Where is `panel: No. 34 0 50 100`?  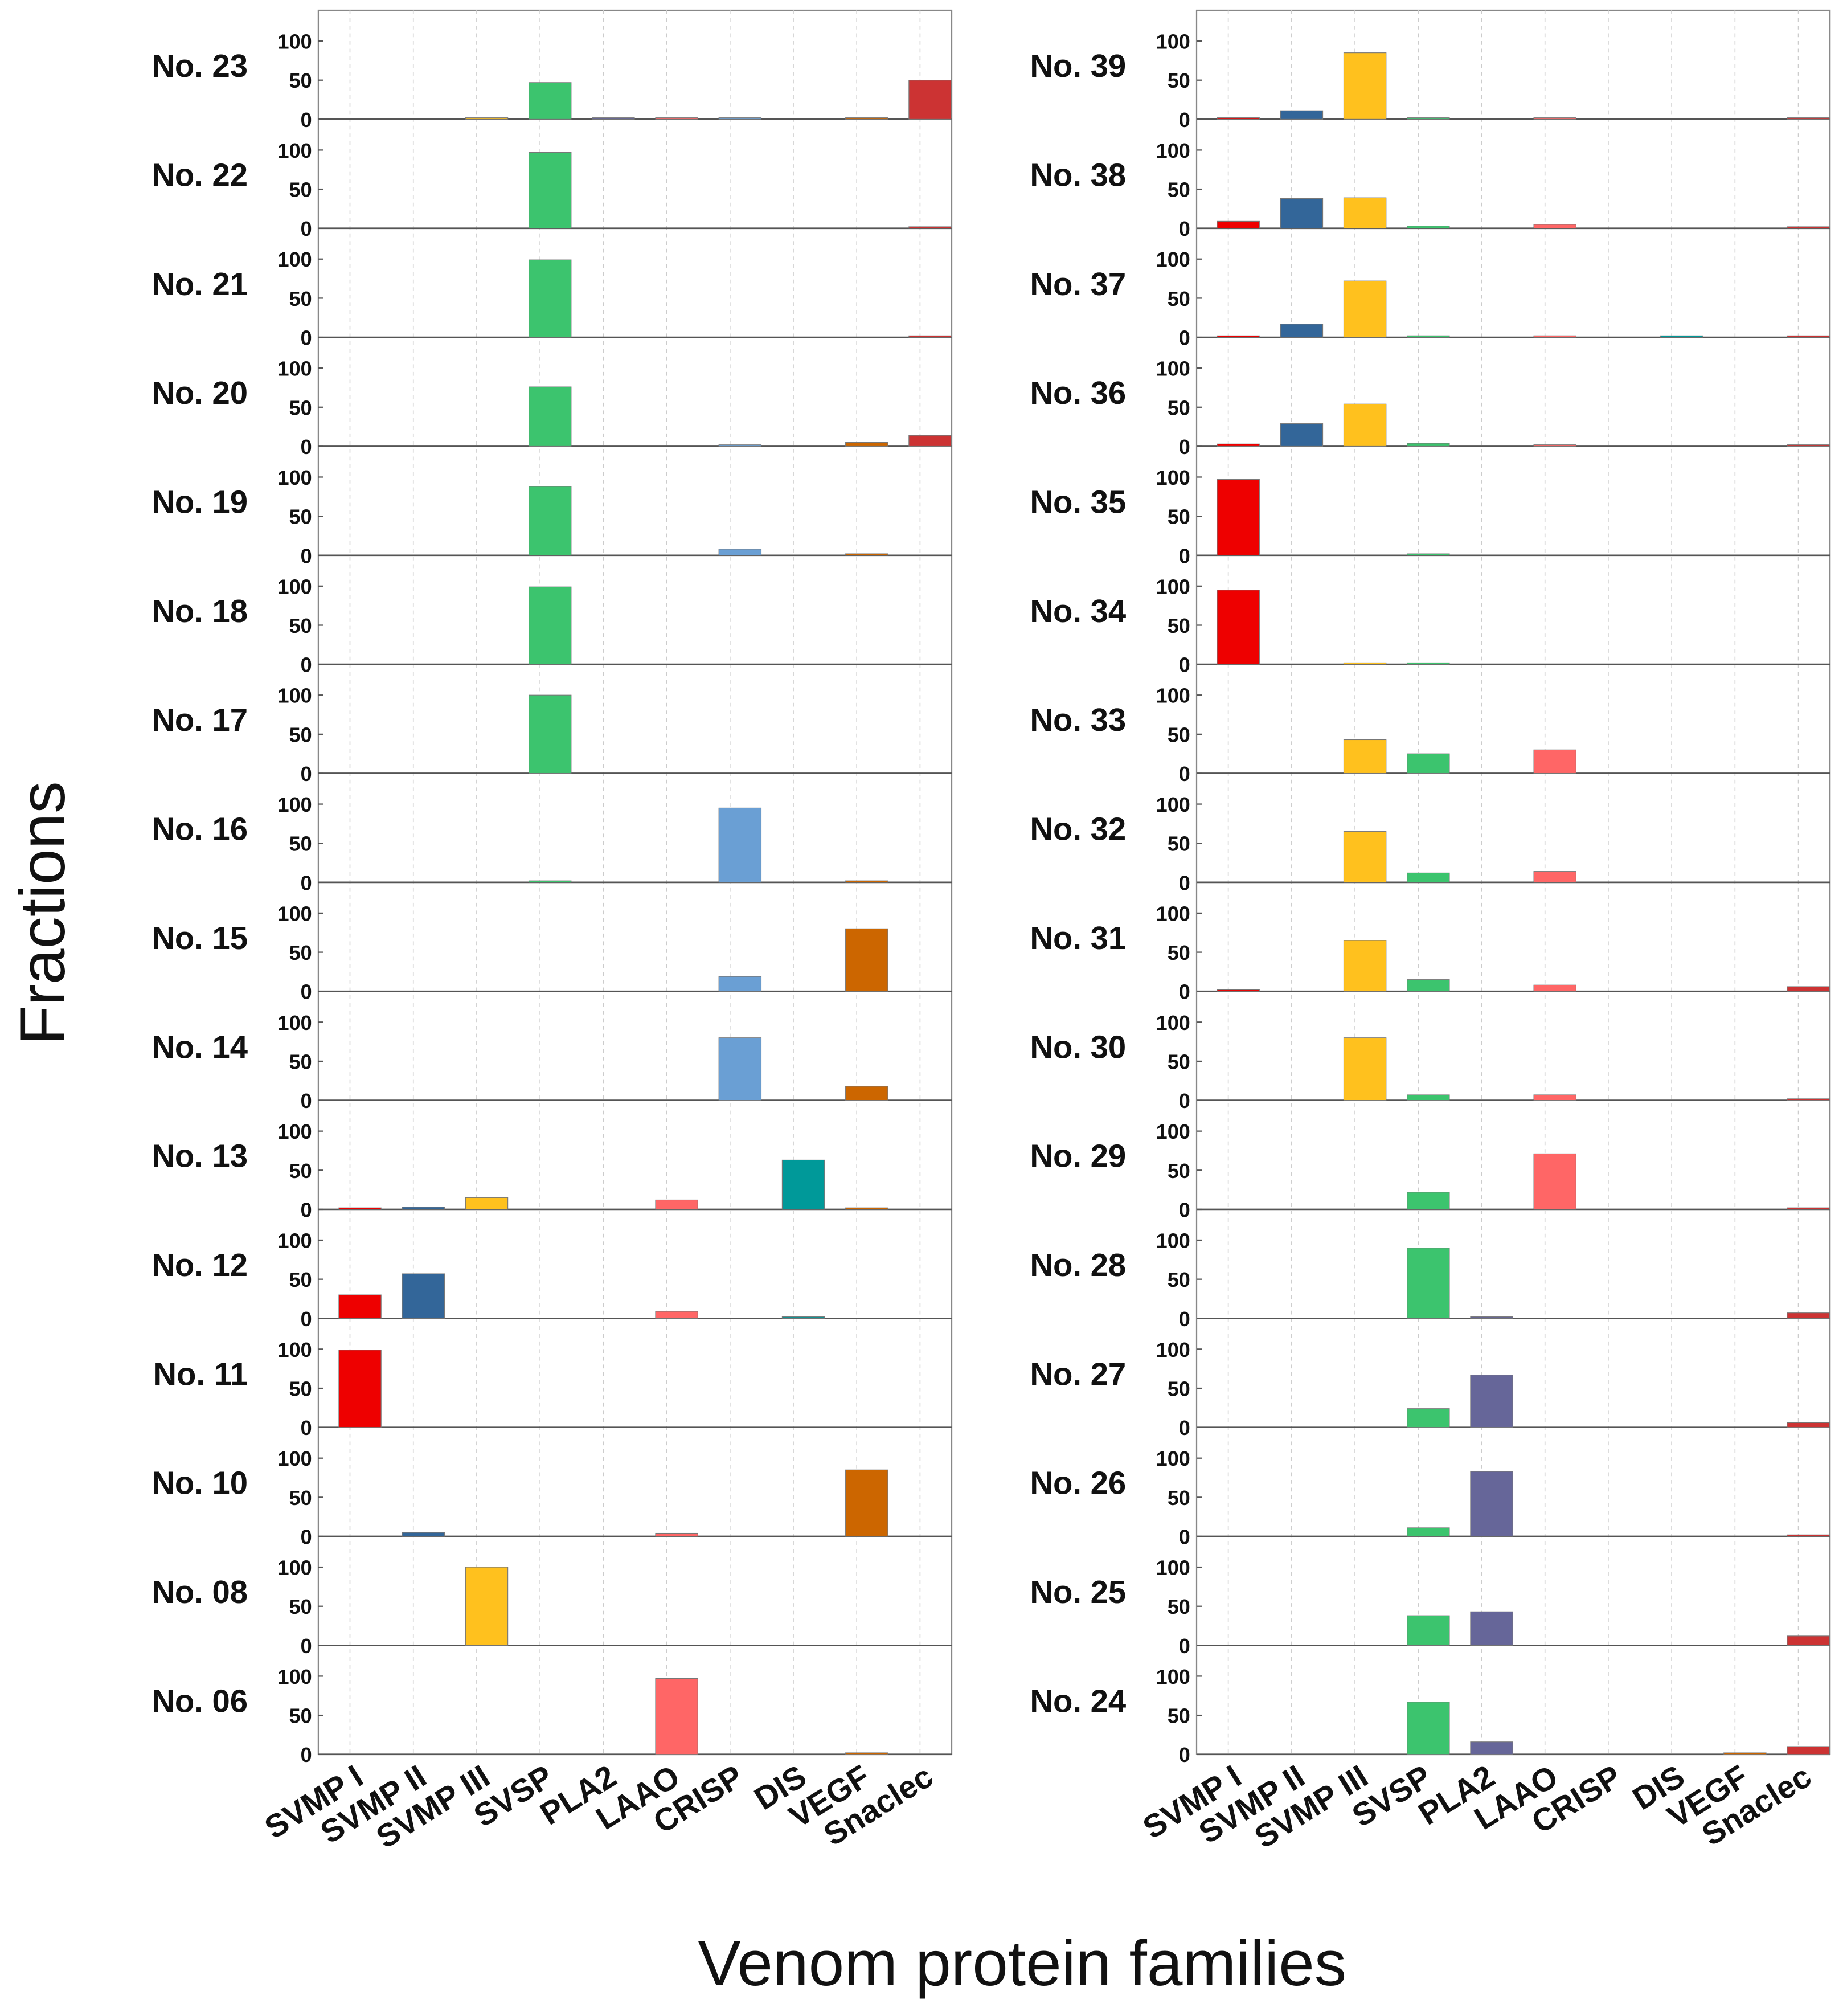 panel: No. 34 0 50 100 is located at coordinates (1430, 626).